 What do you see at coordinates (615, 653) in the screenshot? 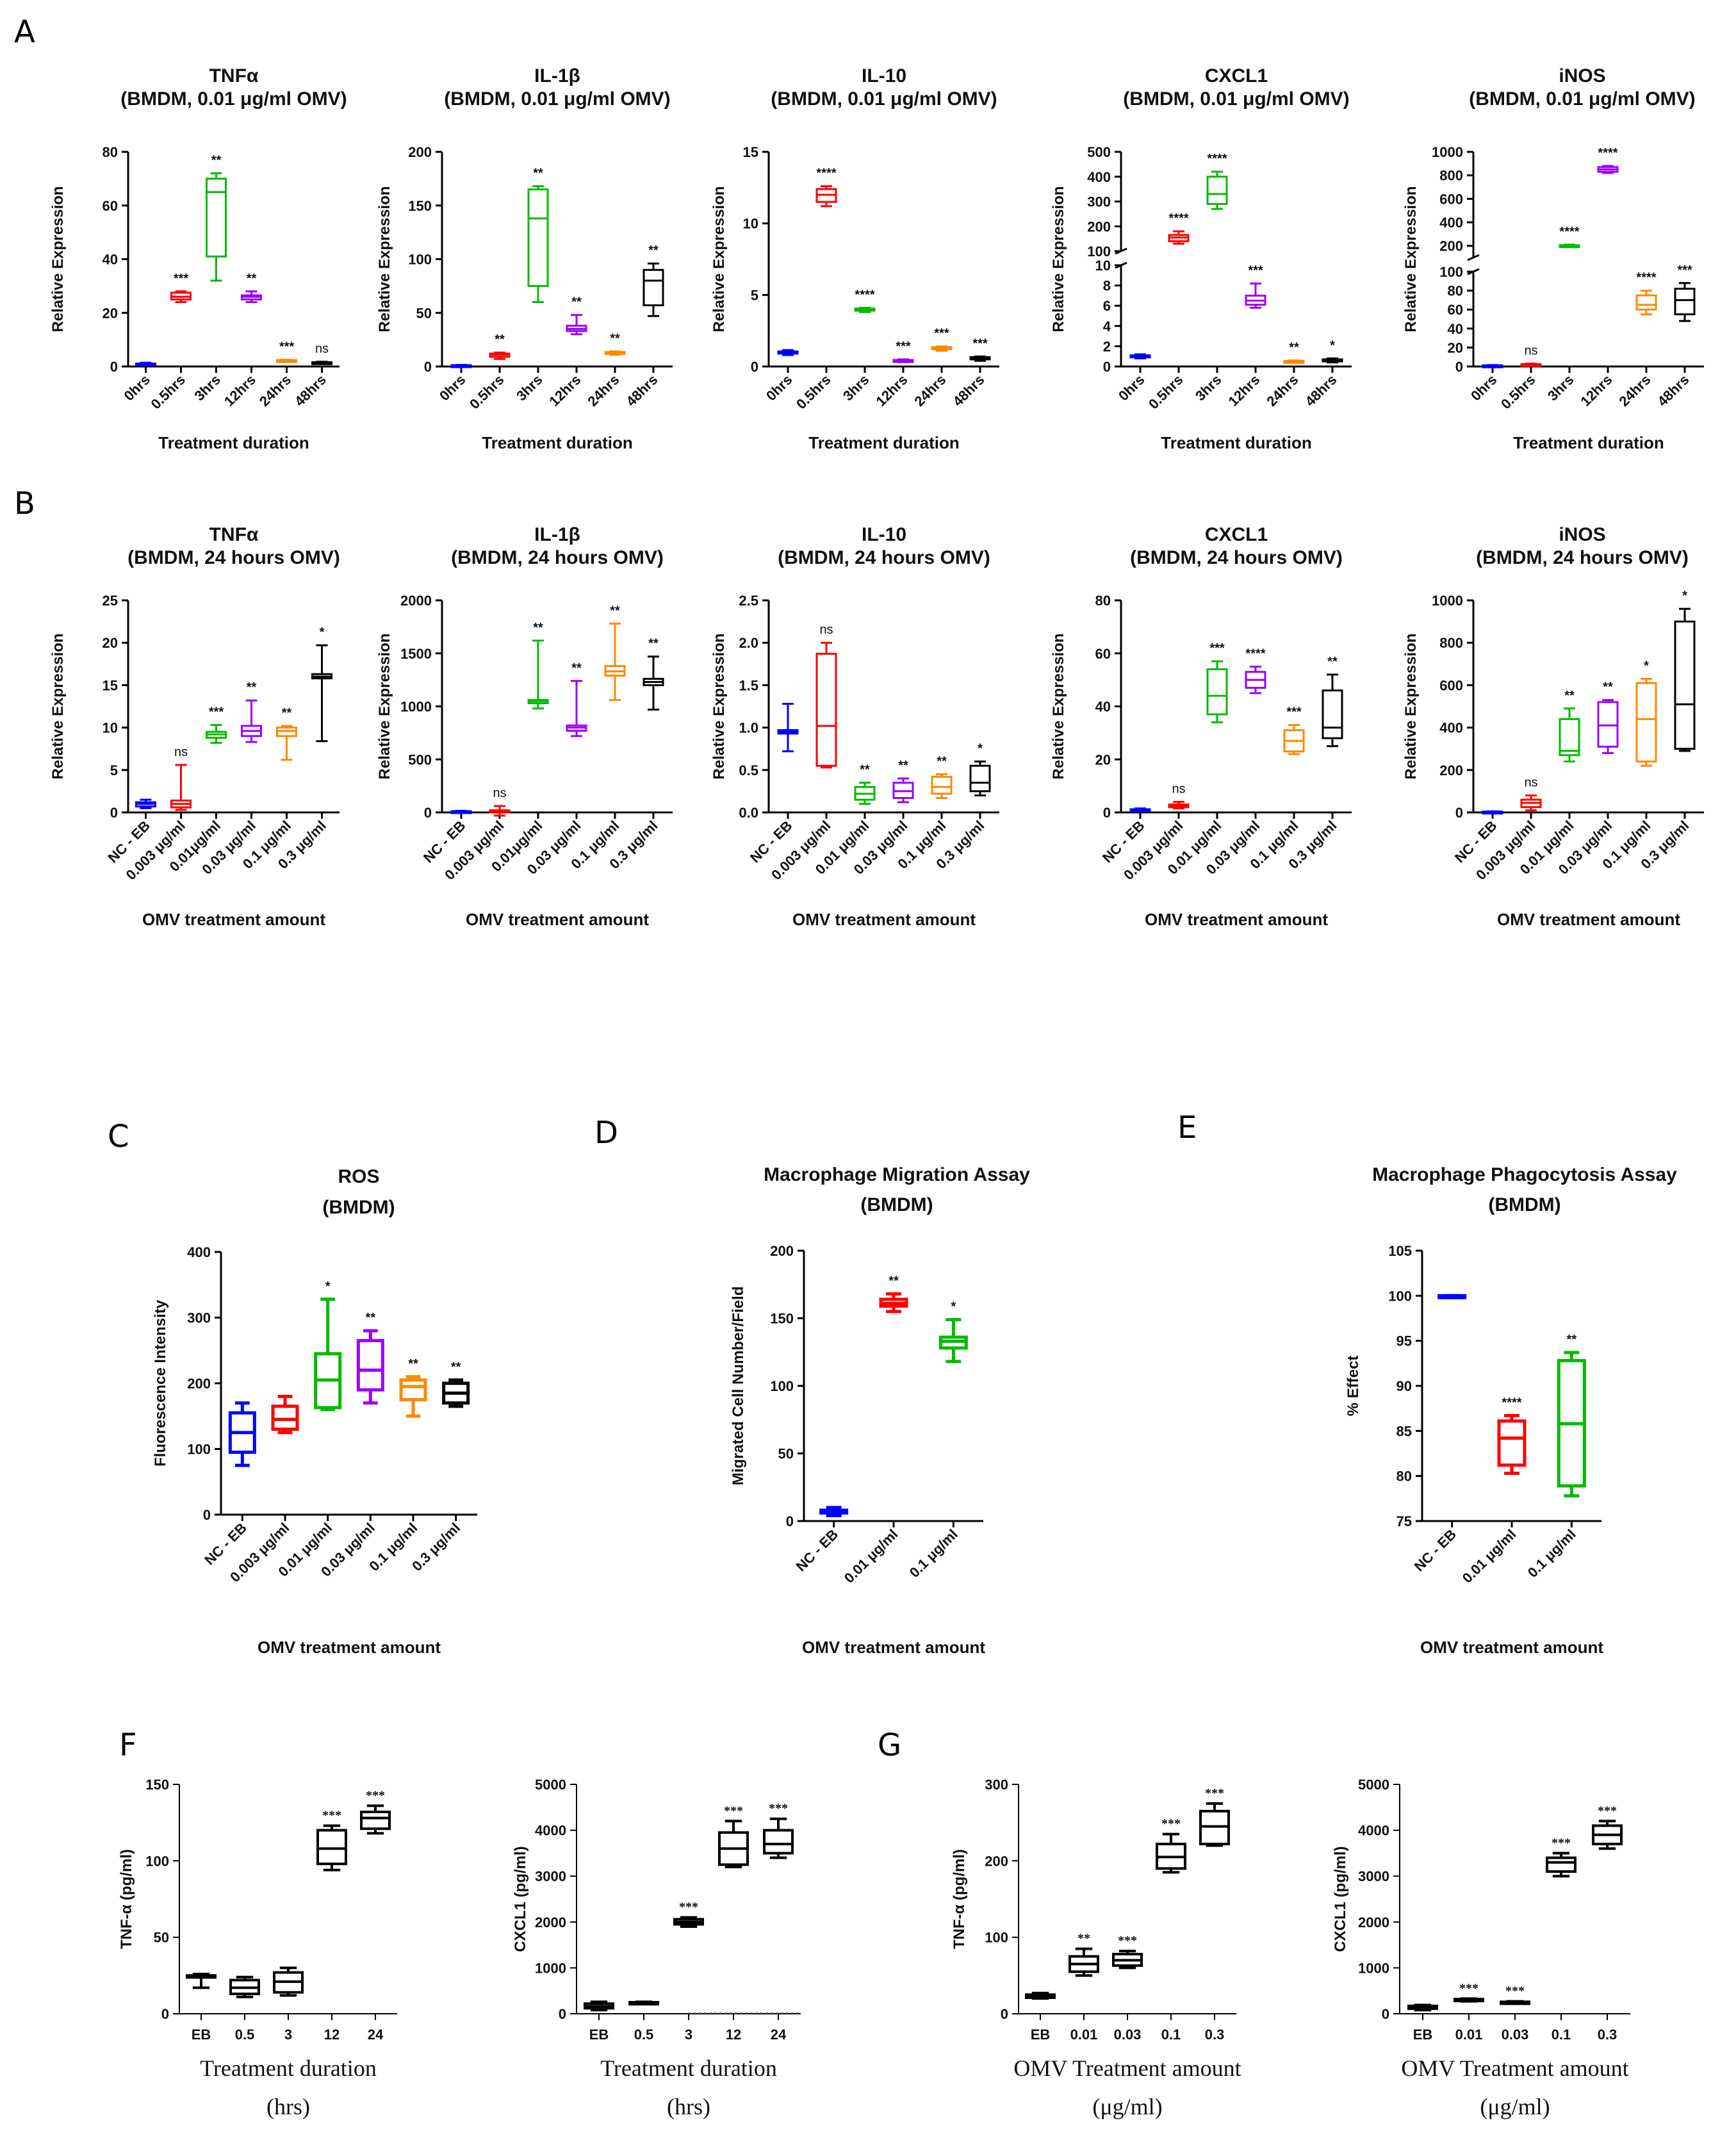
I see `box-0.1--g-ml: **` at bounding box center [615, 653].